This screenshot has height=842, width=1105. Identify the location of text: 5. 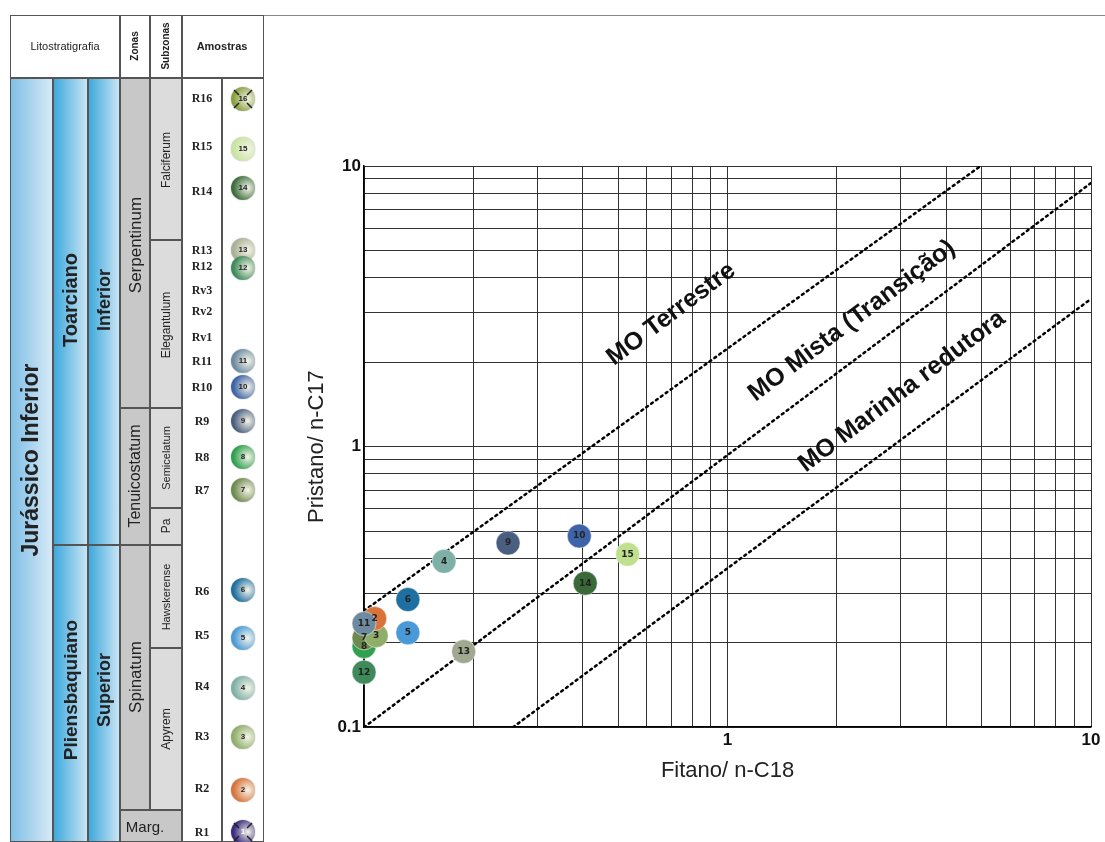
(243, 637).